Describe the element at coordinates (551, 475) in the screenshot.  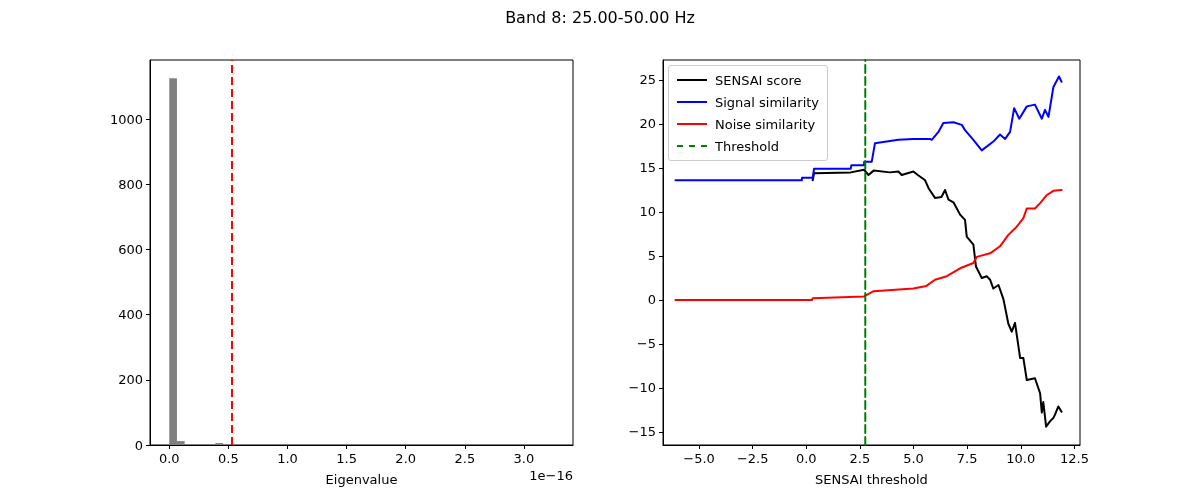
I see `text: 1e−16` at that location.